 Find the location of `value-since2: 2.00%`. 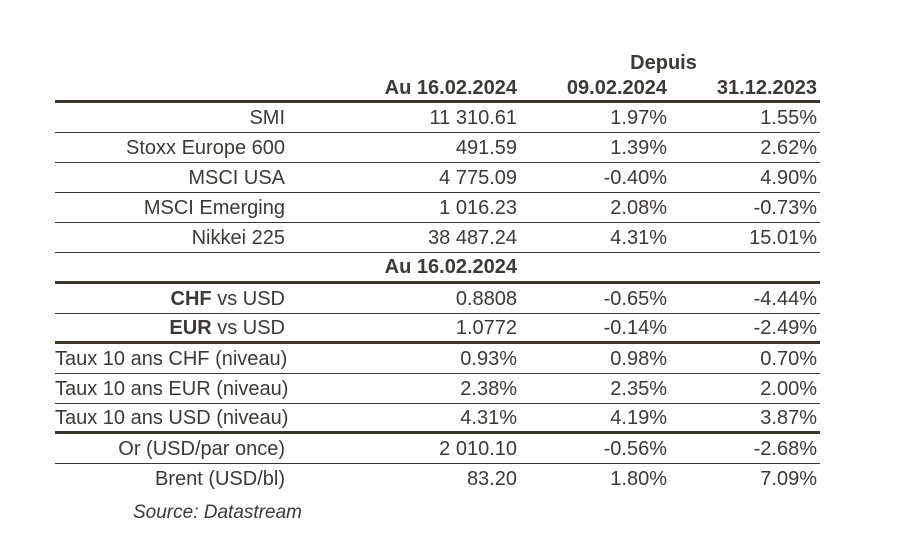

value-since2: 2.00% is located at coordinates (788, 388).